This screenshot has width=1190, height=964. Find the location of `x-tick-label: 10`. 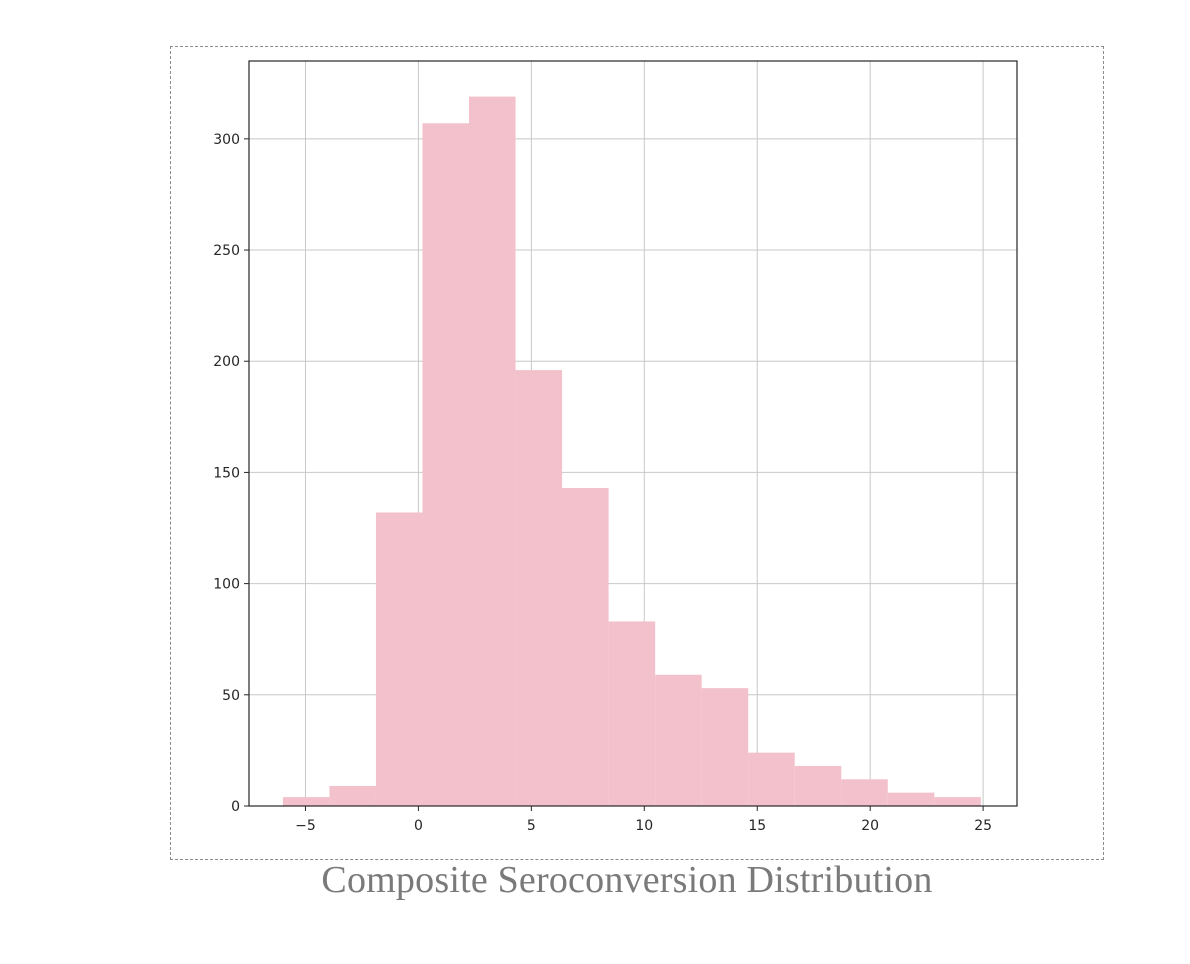

x-tick-label: 10 is located at coordinates (644, 826).